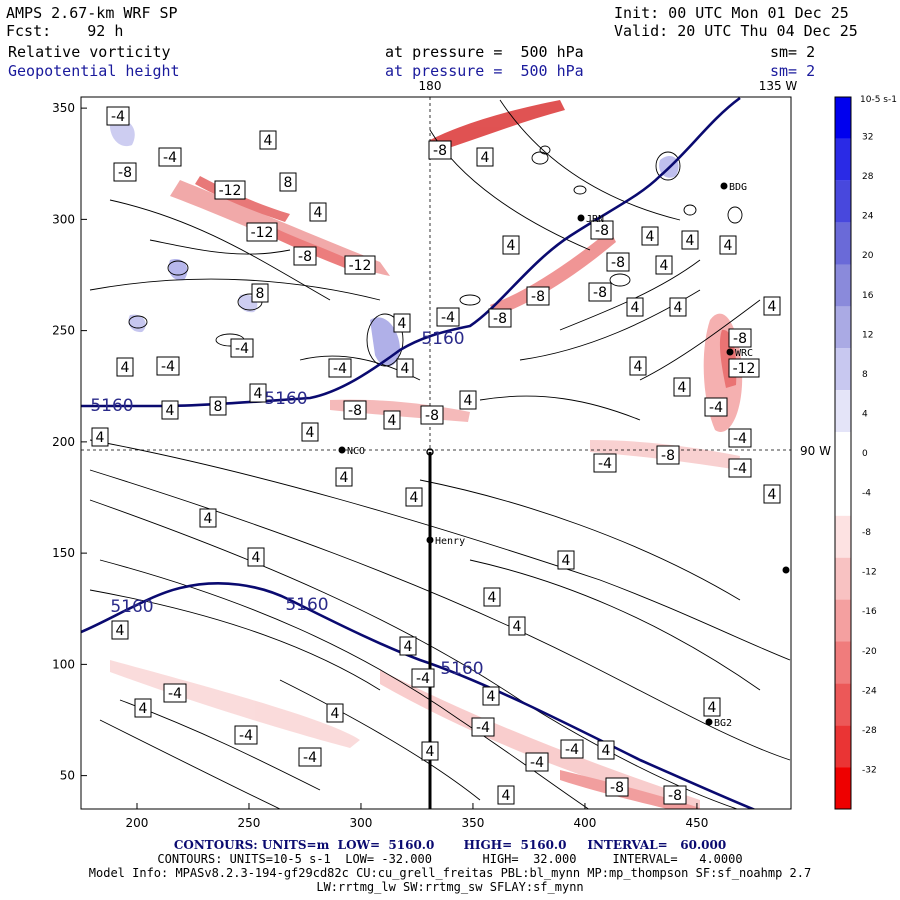  Describe the element at coordinates (63, 664) in the screenshot. I see `y-tick-label: 100` at that location.